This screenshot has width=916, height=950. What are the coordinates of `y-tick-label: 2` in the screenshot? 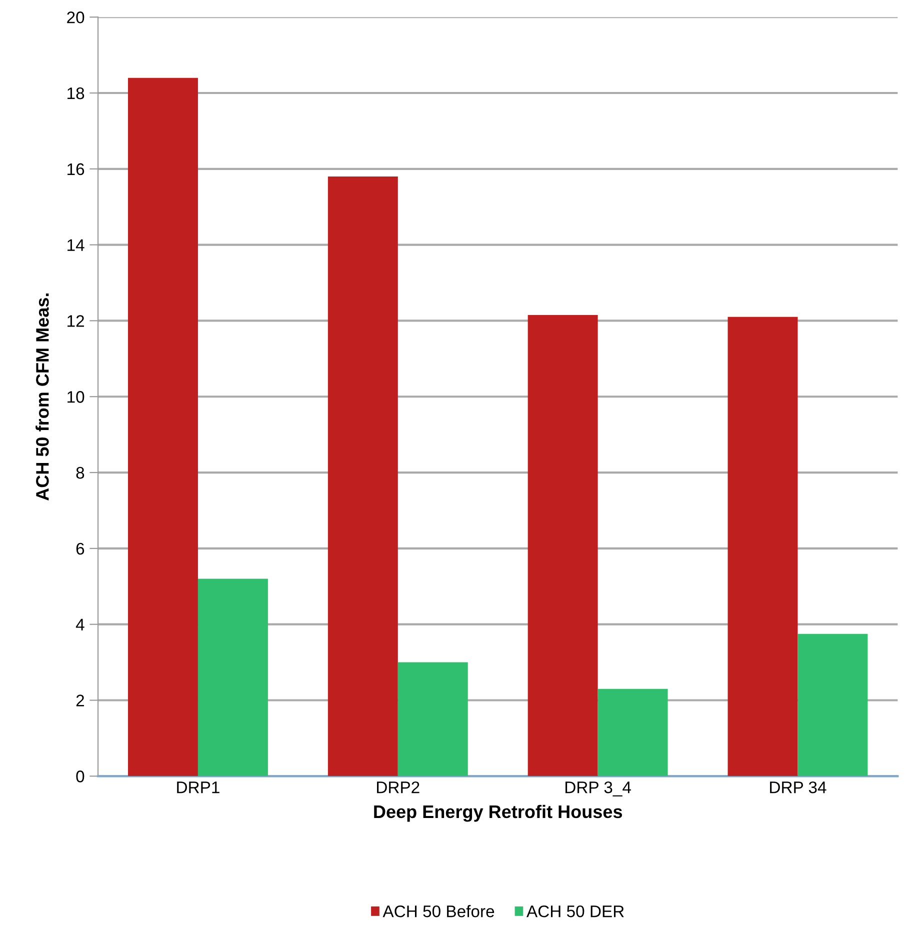 It's located at (80, 700).